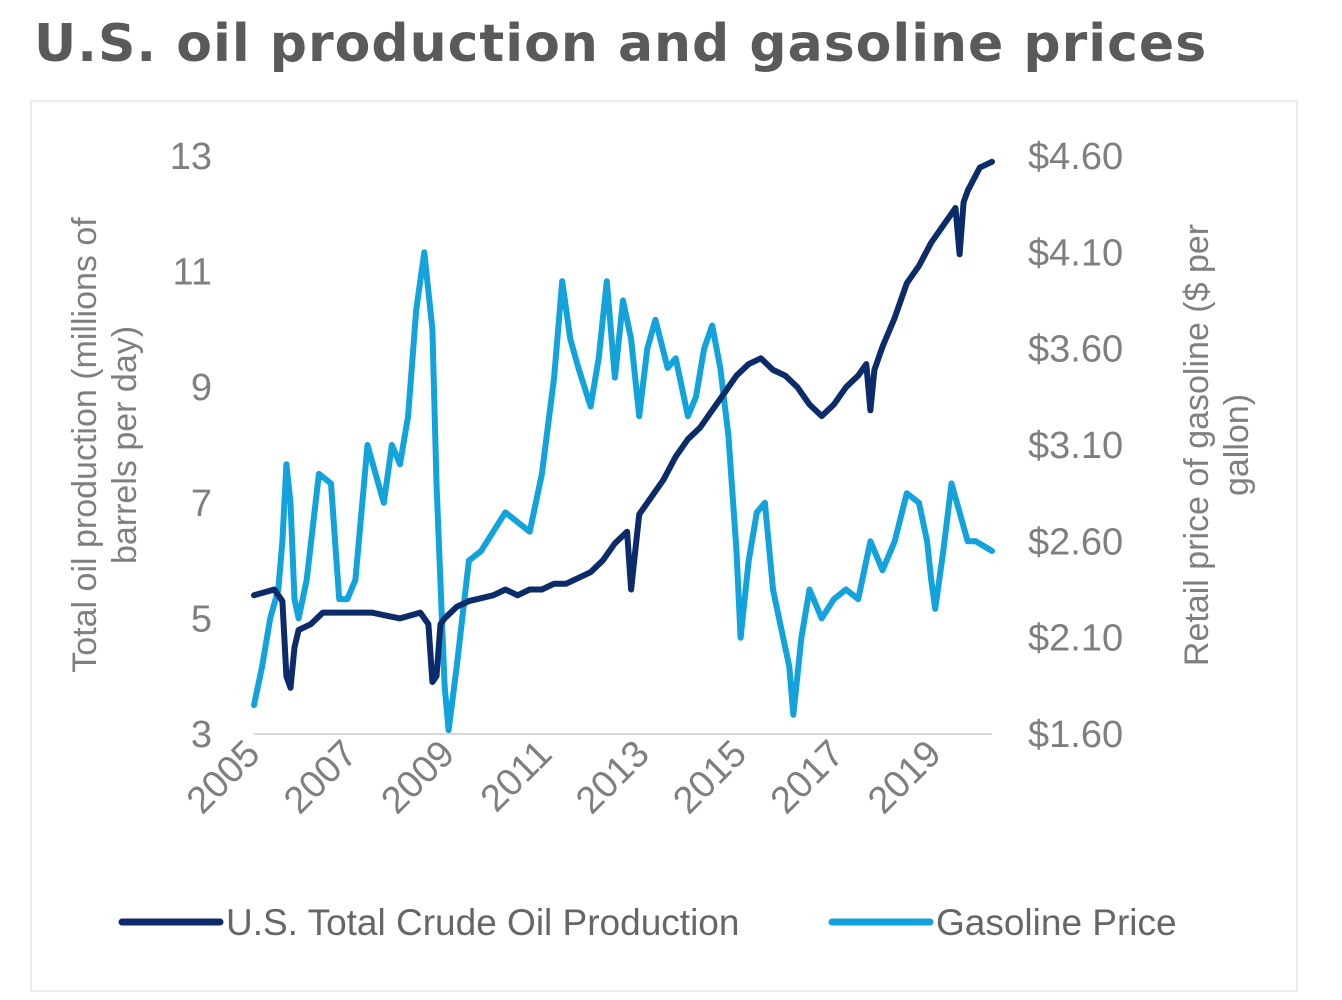  What do you see at coordinates (1217, 445) in the screenshot?
I see `y-right-axis-title: Retail price of gasoline ($ pergallon)` at bounding box center [1217, 445].